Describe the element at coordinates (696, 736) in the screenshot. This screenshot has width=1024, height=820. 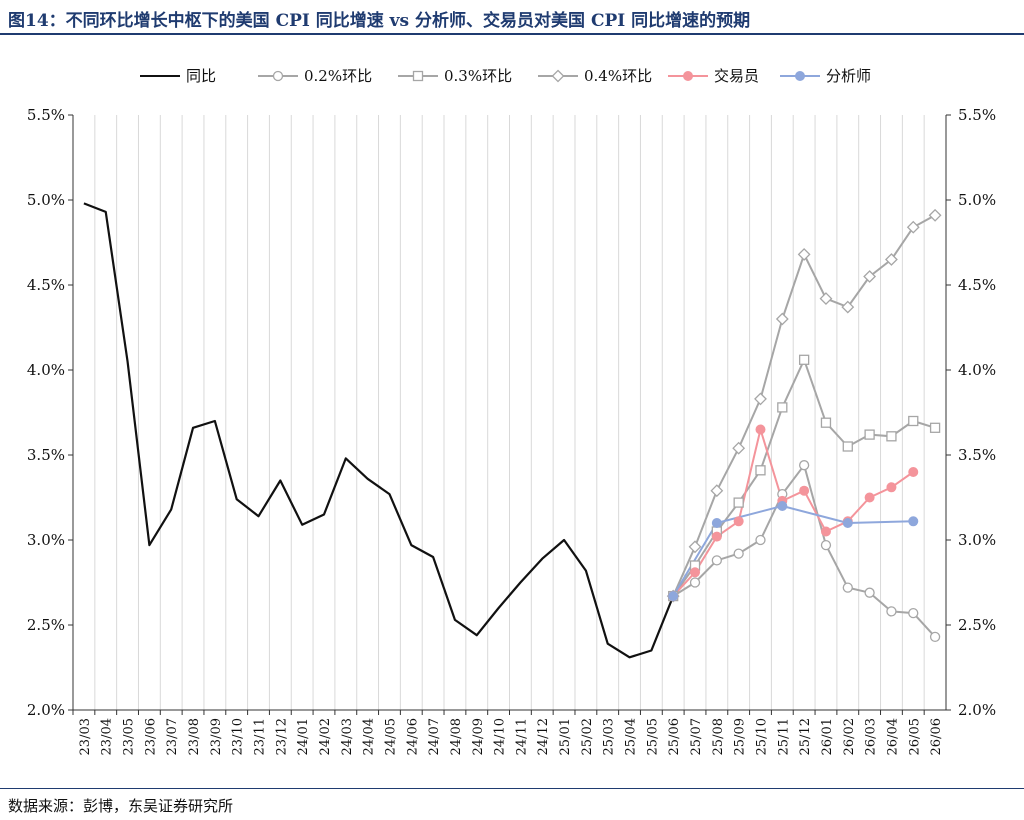
I see `x-tick-label: 25/07` at that location.